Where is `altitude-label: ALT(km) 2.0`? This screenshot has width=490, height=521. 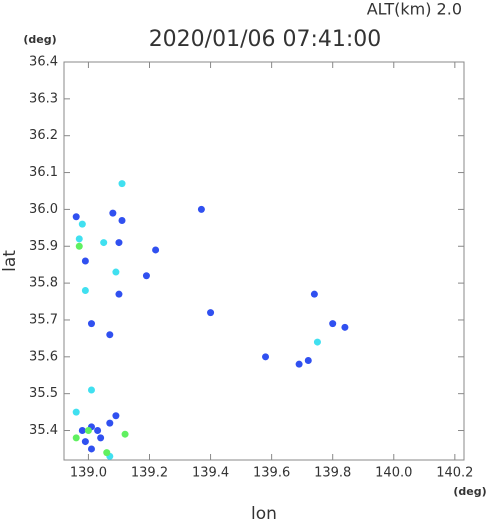
altitude-label: ALT(km) 2.0 is located at coordinates (414, 9).